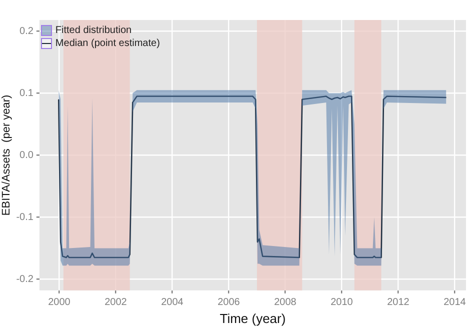  What do you see at coordinates (93, 30) in the screenshot?
I see `annotation: Fitted distribution` at bounding box center [93, 30].